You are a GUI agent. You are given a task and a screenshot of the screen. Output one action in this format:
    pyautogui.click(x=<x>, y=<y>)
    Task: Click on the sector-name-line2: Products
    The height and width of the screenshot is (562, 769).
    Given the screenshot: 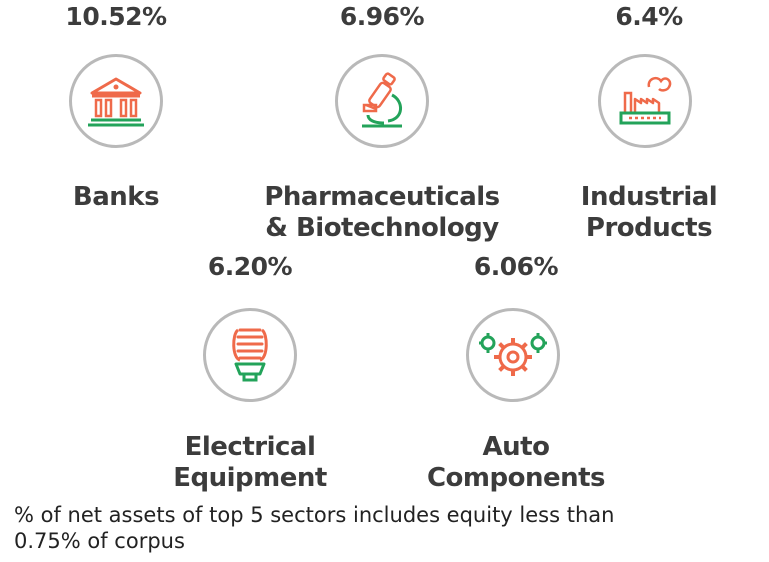 What is the action you would take?
    pyautogui.click(x=649, y=228)
    